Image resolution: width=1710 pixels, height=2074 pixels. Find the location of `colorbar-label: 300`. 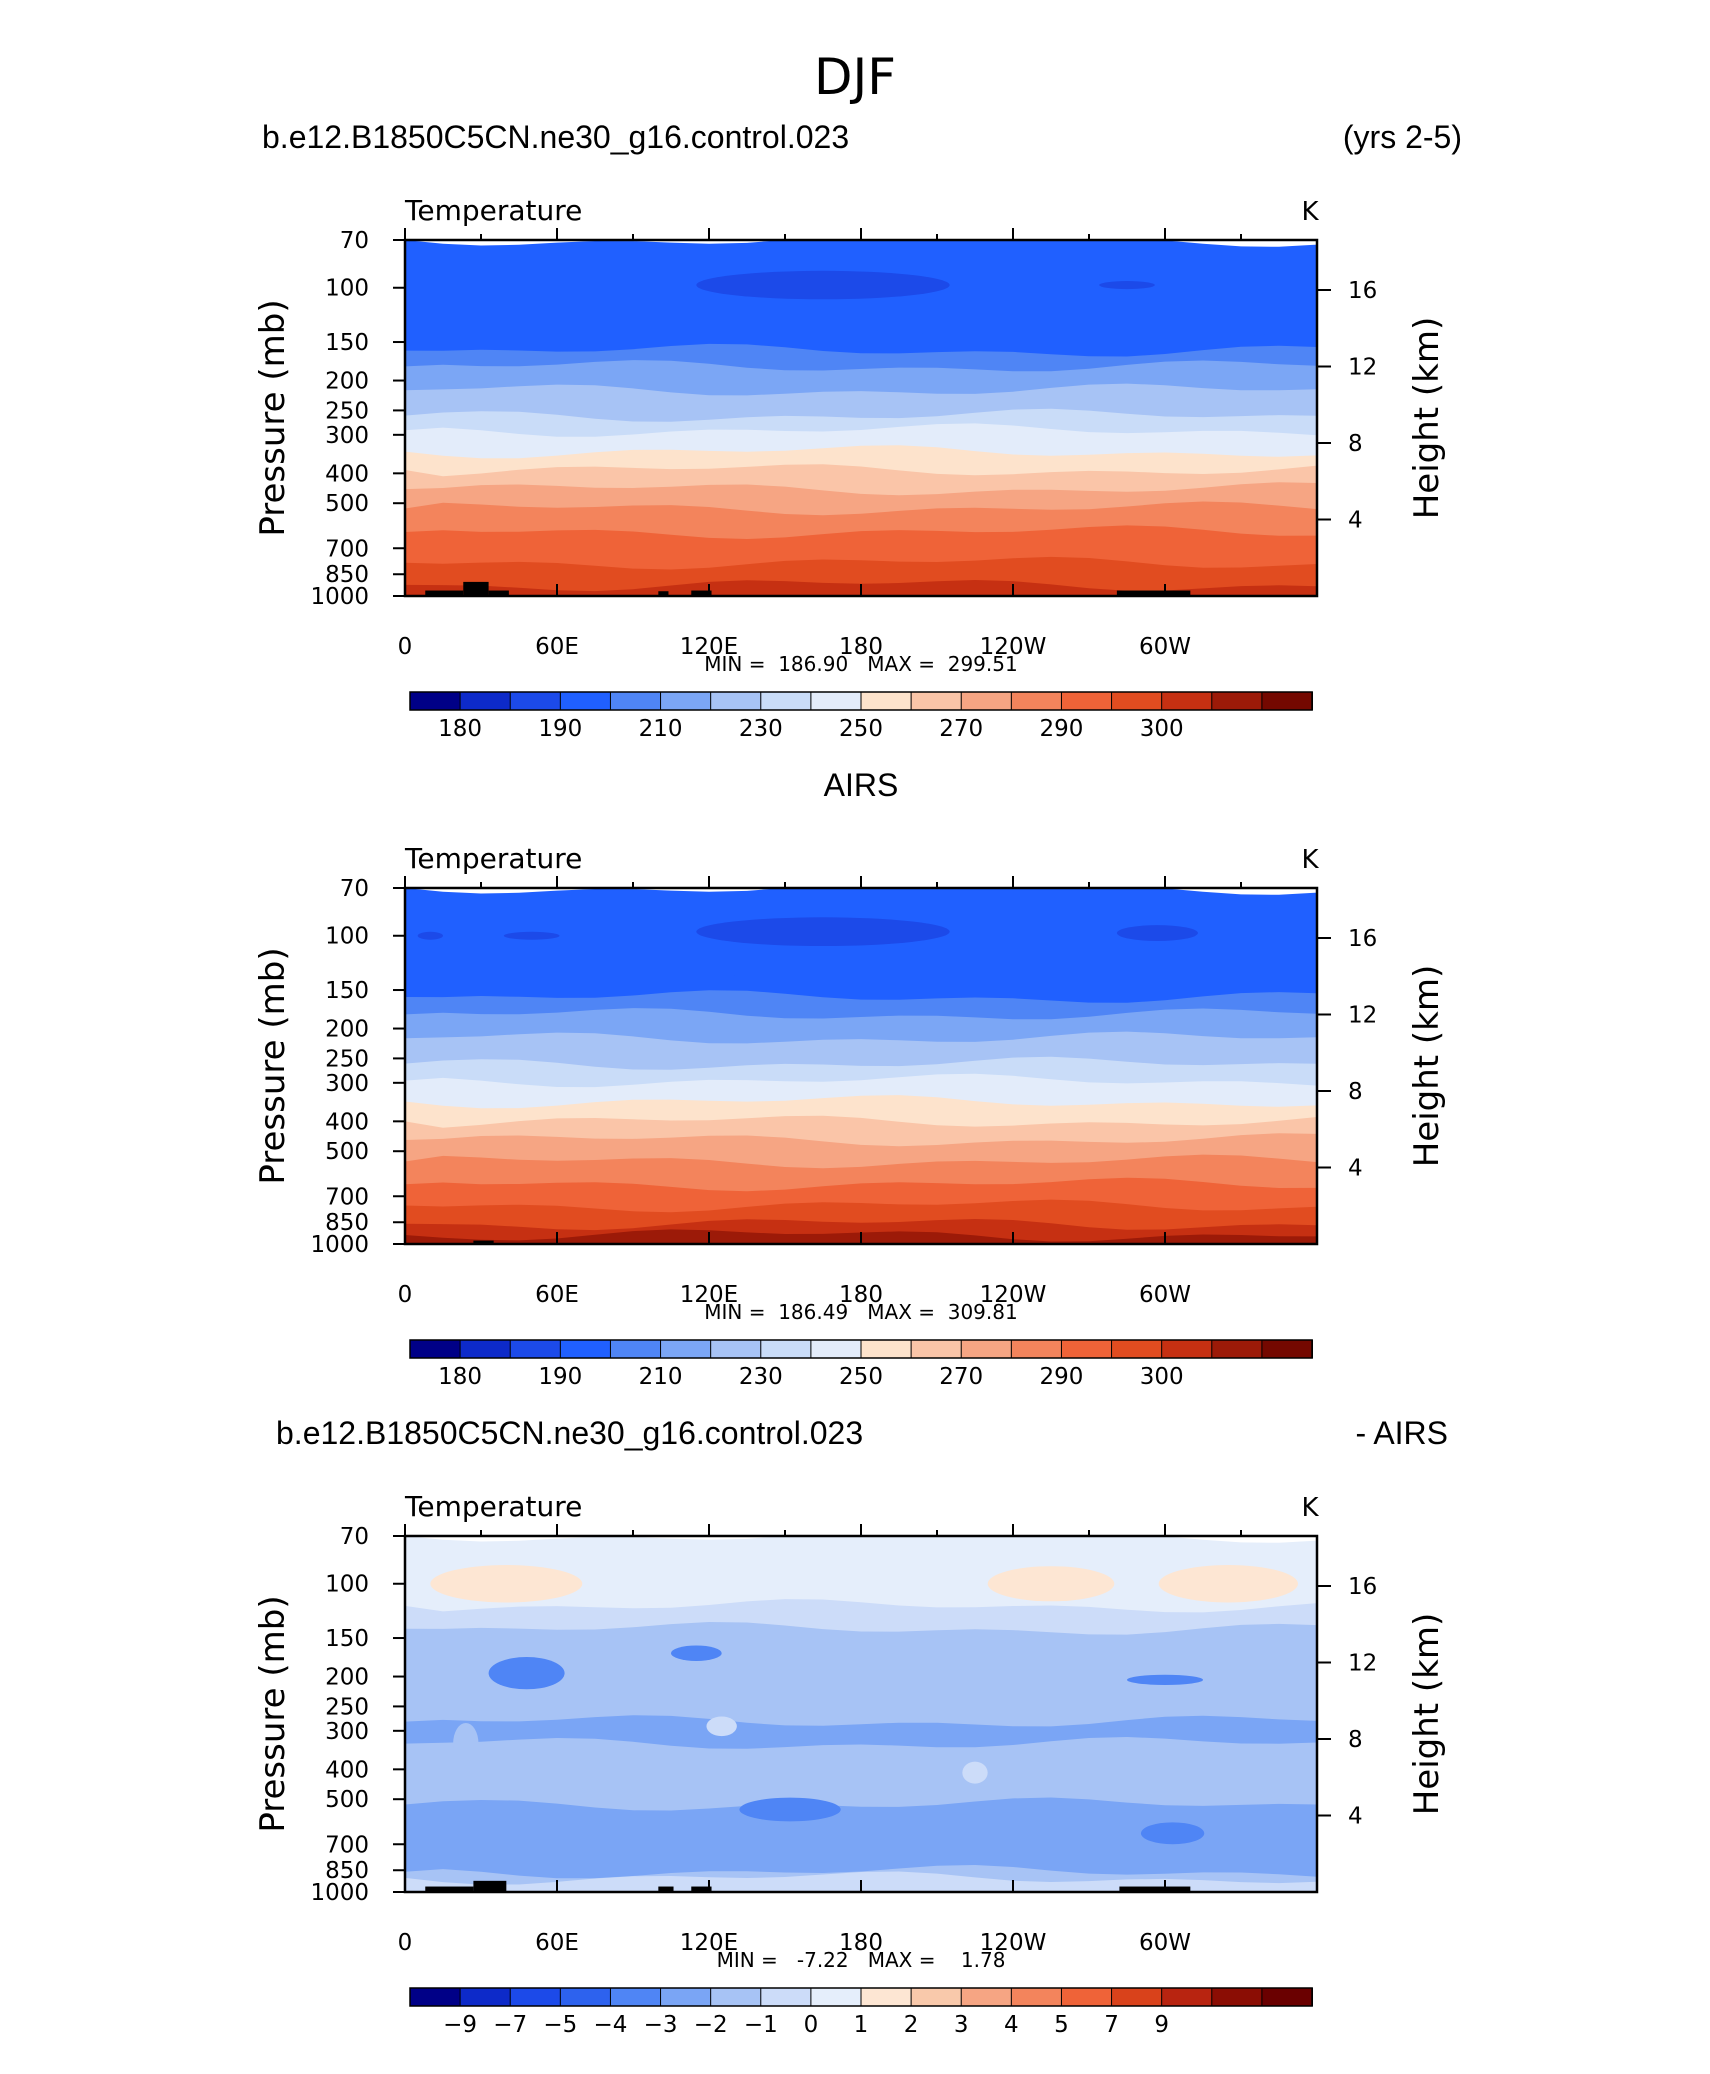

colorbar-label: 300 is located at coordinates (1162, 1377).